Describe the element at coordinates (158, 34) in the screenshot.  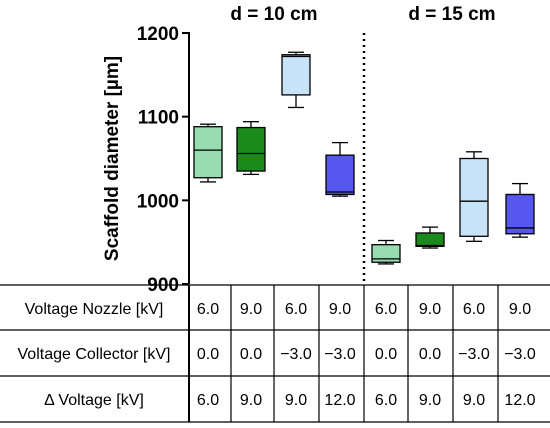
I see `y-tick-label: 1200` at that location.